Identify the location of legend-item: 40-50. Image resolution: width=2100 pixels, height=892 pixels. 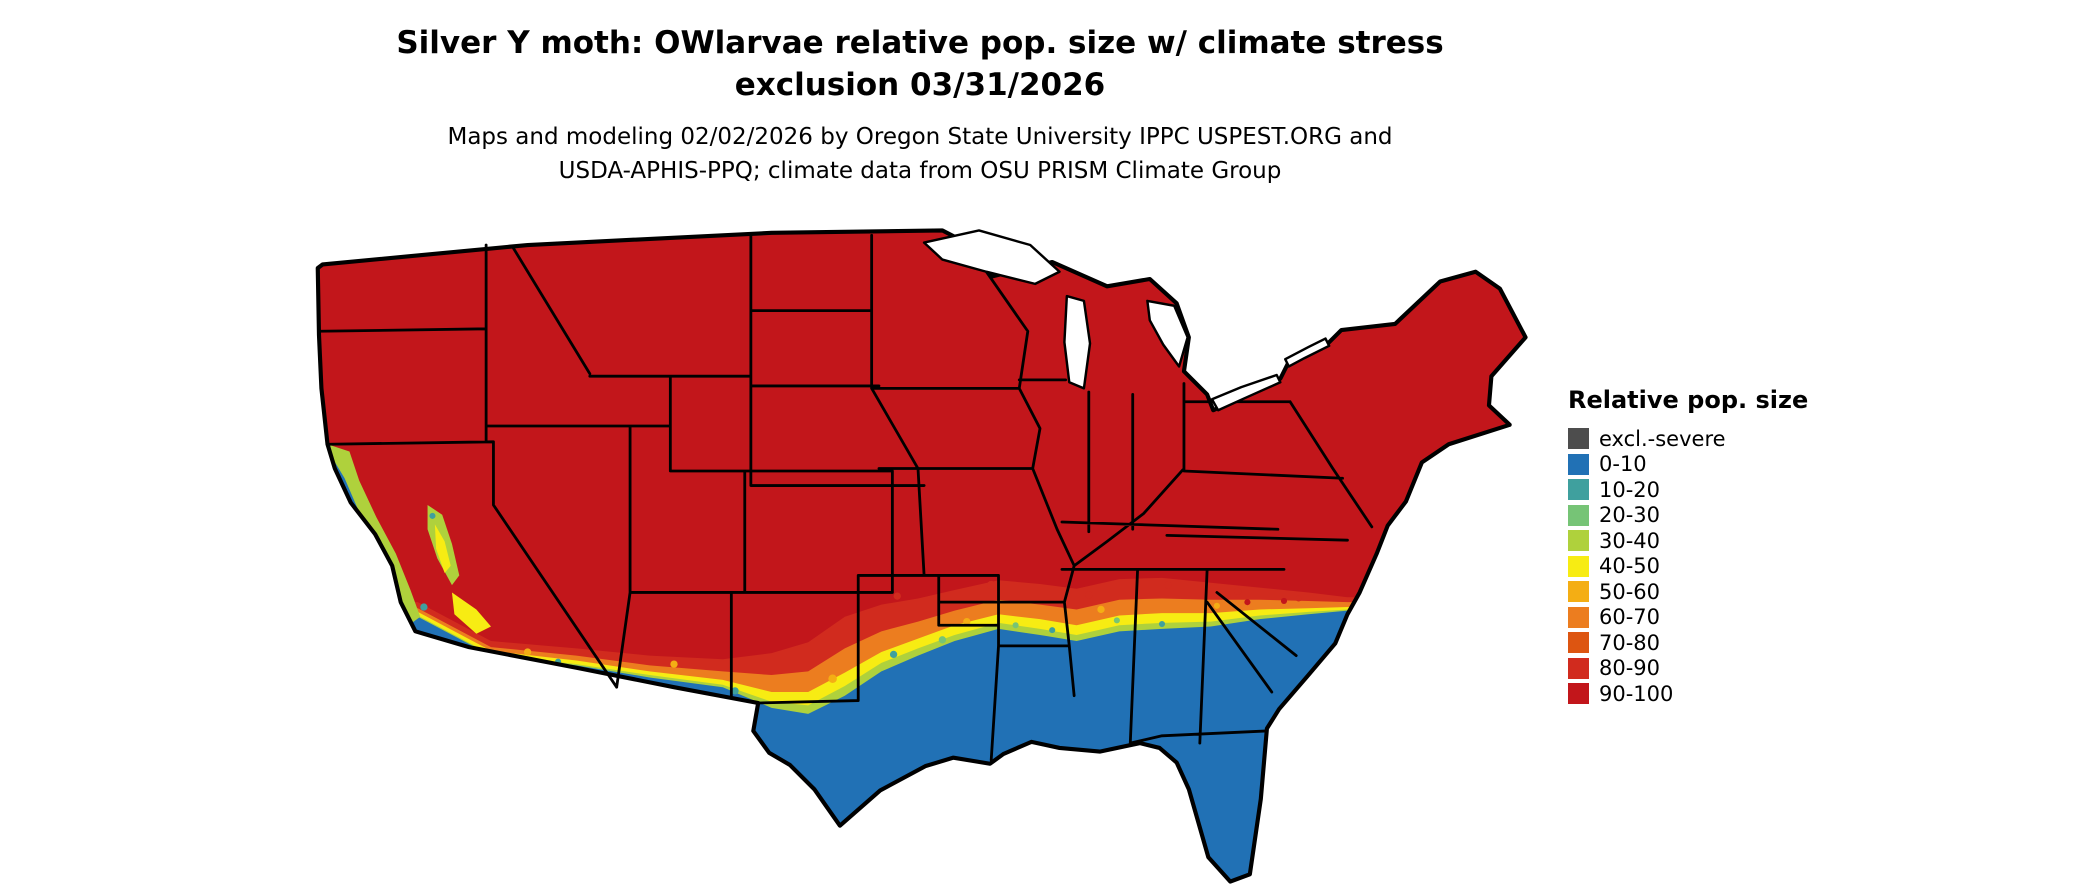
(1688, 567).